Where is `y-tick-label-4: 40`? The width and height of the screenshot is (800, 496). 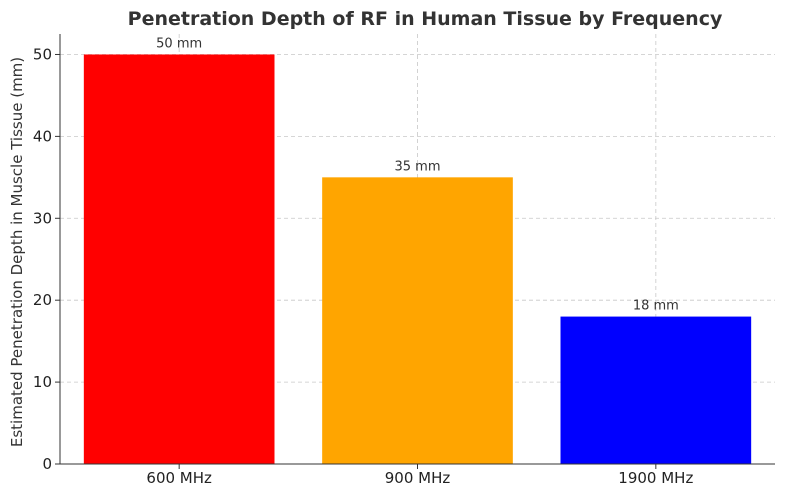
y-tick-label-4: 40 is located at coordinates (42, 136).